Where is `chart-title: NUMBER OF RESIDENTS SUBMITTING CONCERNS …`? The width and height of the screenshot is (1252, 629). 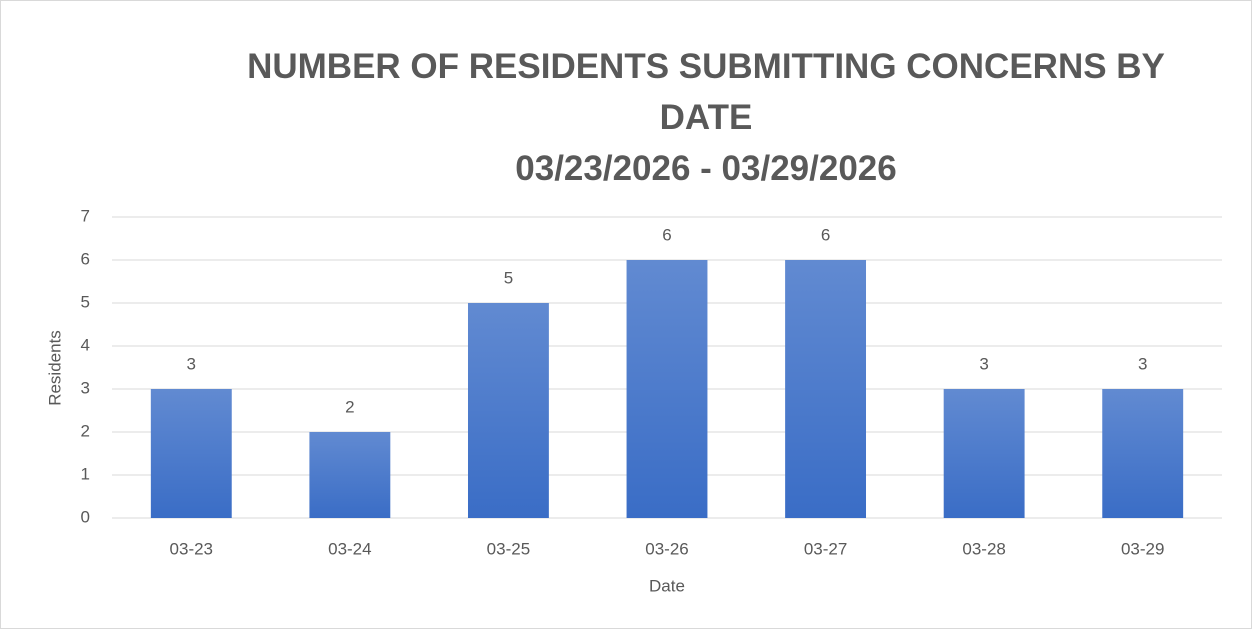
chart-title: NUMBER OF RESIDENTS SUBMITTING CONCERNS … is located at coordinates (706, 92).